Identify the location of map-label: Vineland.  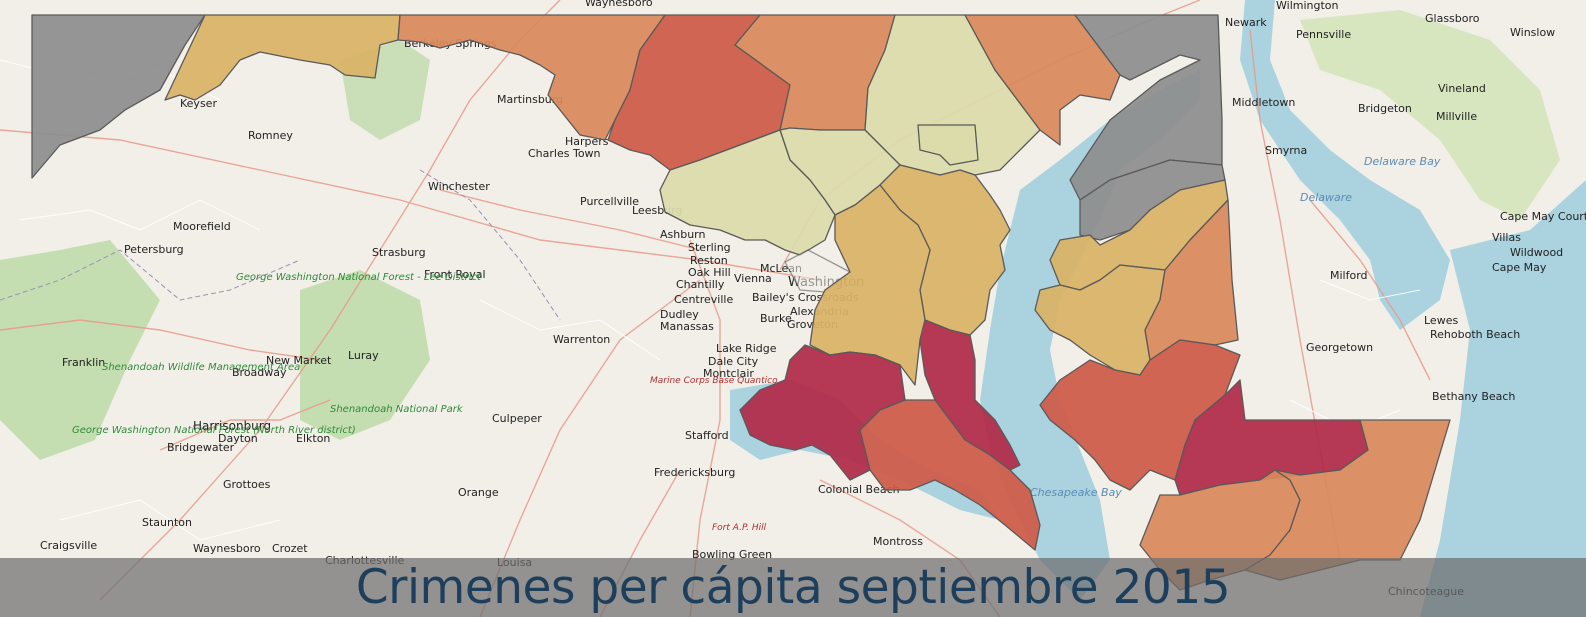
(1462, 88).